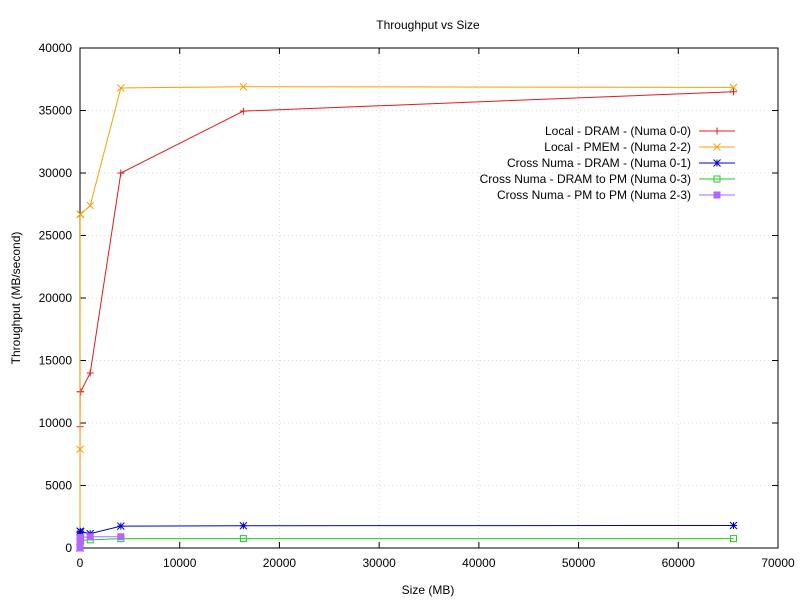  I want to click on legend-label: Cross Numa - PM to PM (Numa 2-3), so click(594, 195).